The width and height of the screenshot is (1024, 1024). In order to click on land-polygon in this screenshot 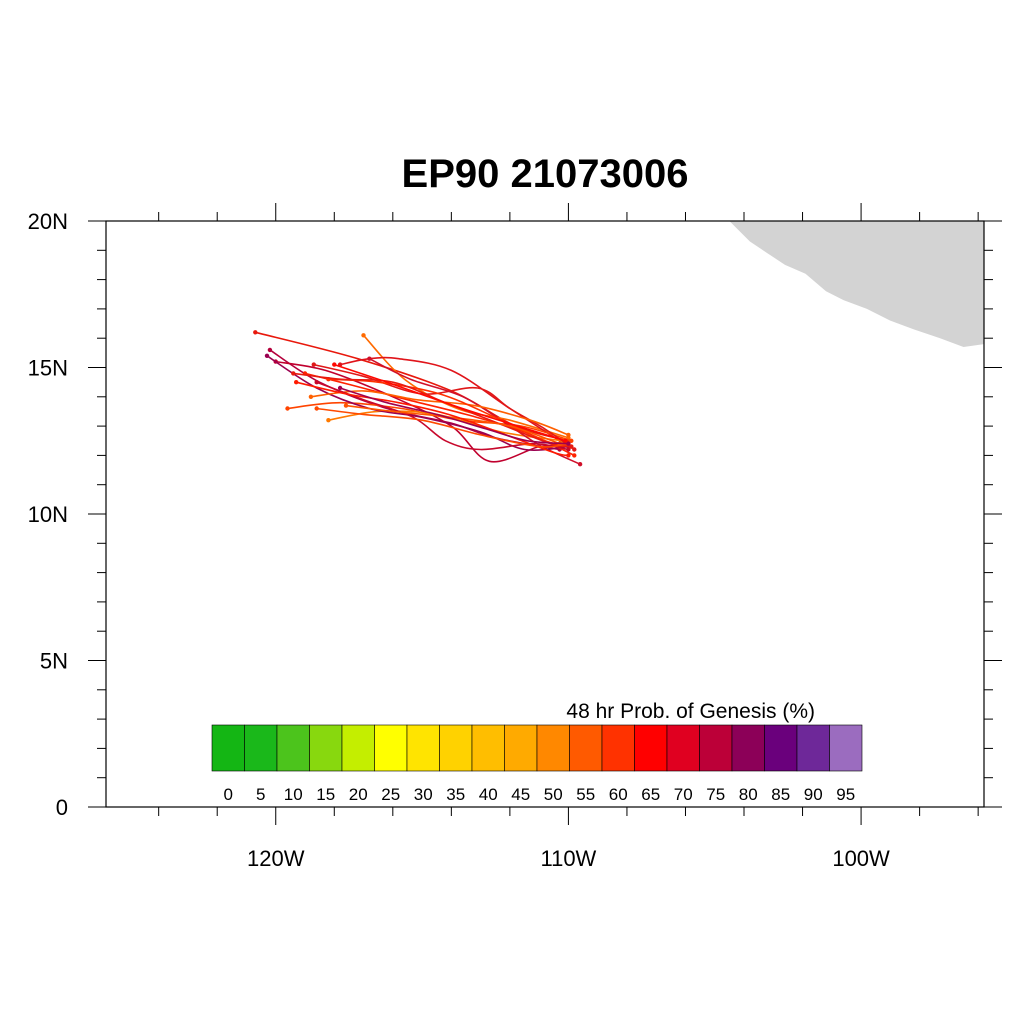, I will do `click(856, 284)`.